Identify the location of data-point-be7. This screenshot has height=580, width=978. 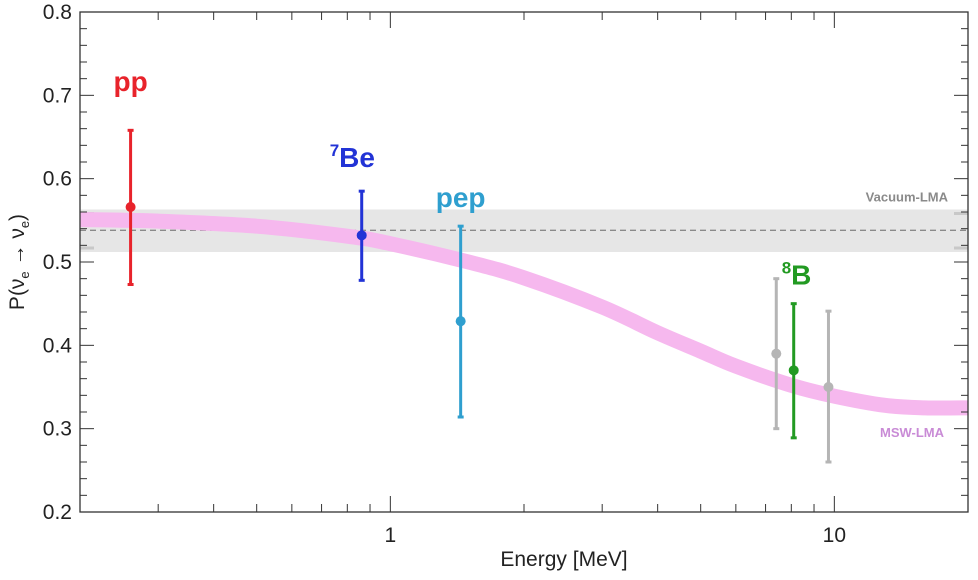
(361, 235).